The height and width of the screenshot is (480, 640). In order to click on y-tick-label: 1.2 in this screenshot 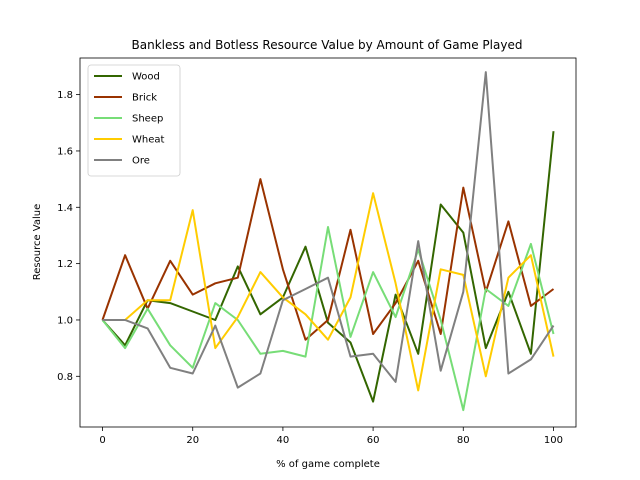, I will do `click(65, 264)`.